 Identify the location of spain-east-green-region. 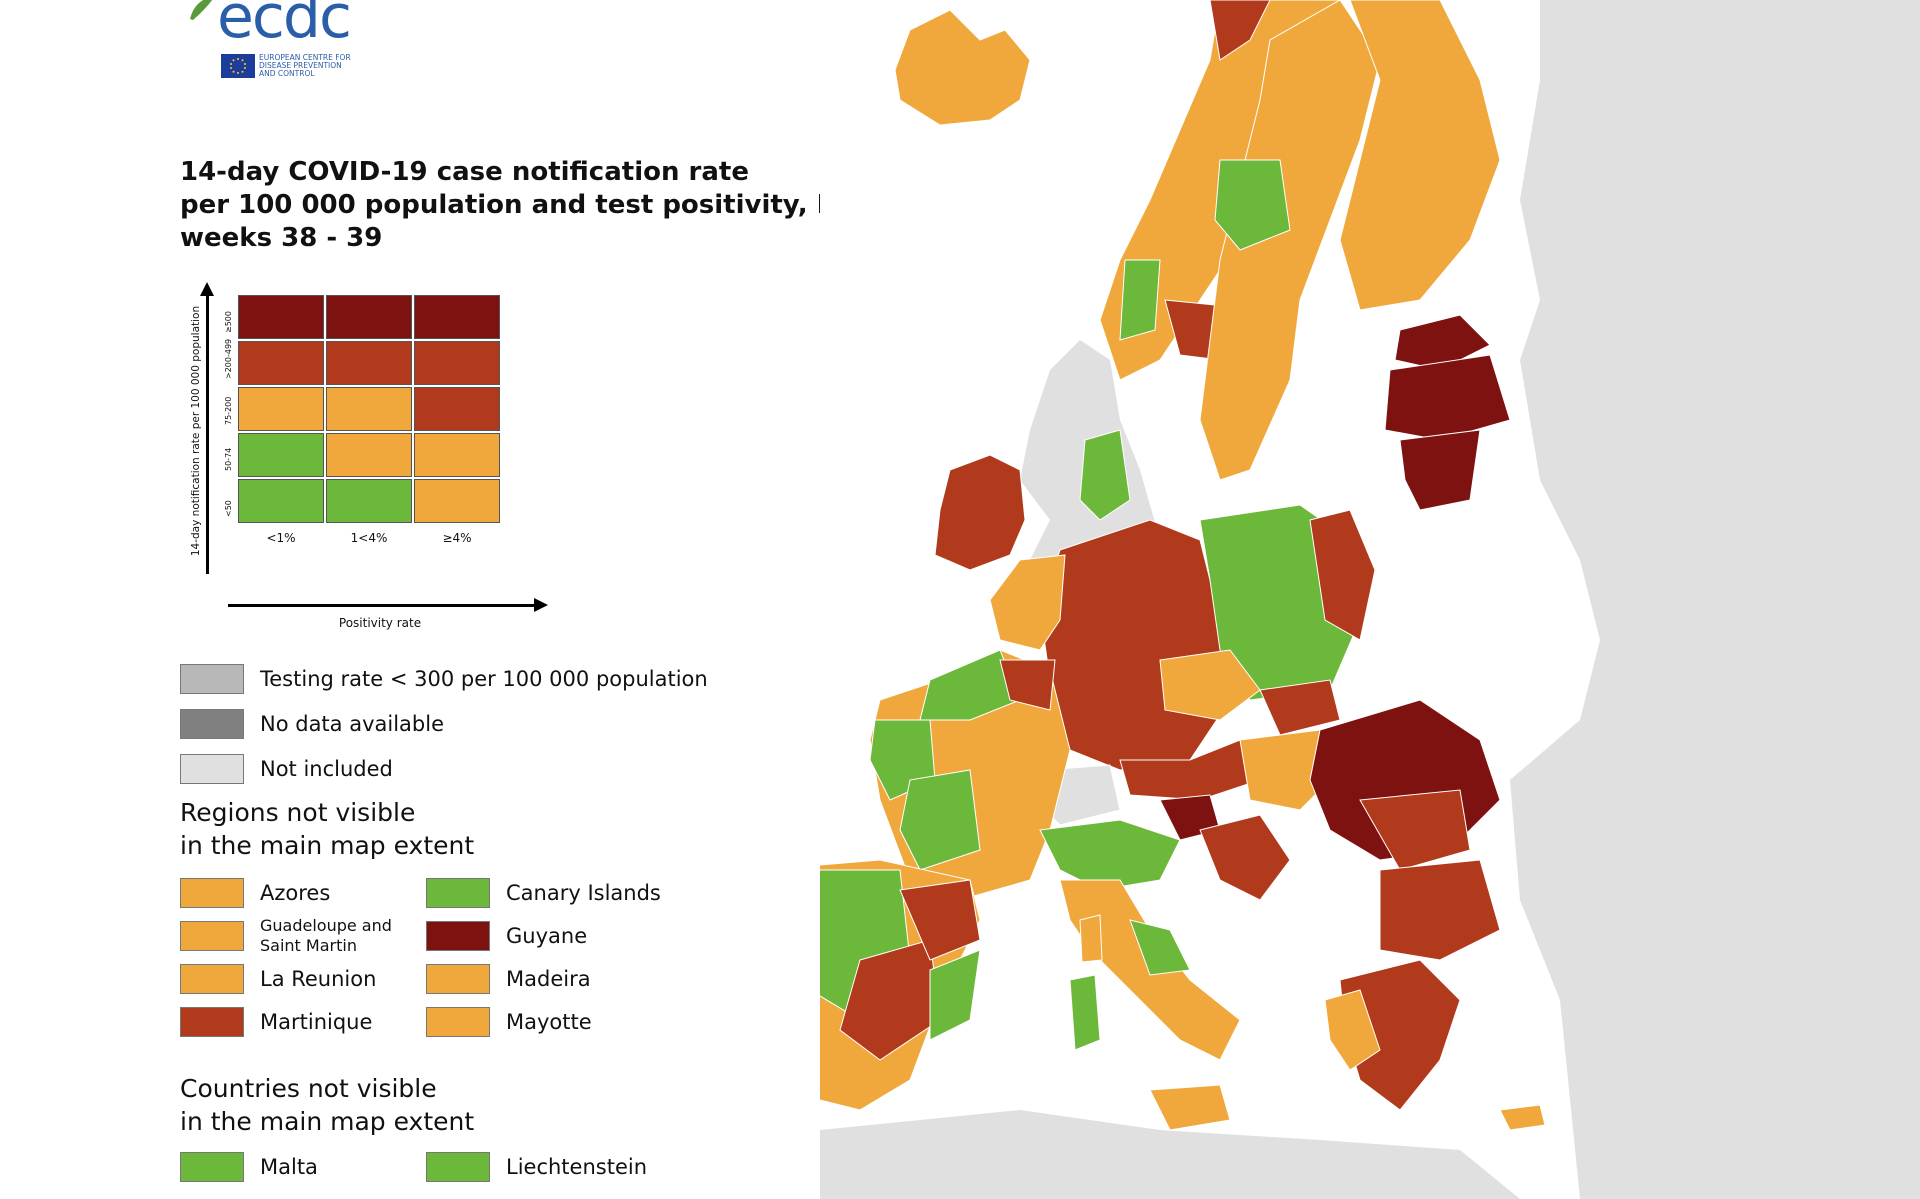
(955, 995).